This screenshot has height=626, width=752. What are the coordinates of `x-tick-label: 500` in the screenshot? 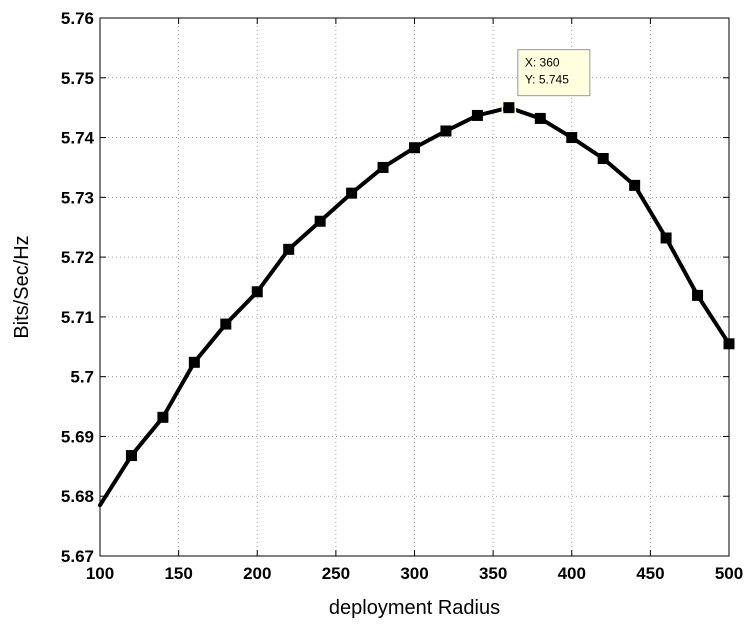 It's located at (729, 573).